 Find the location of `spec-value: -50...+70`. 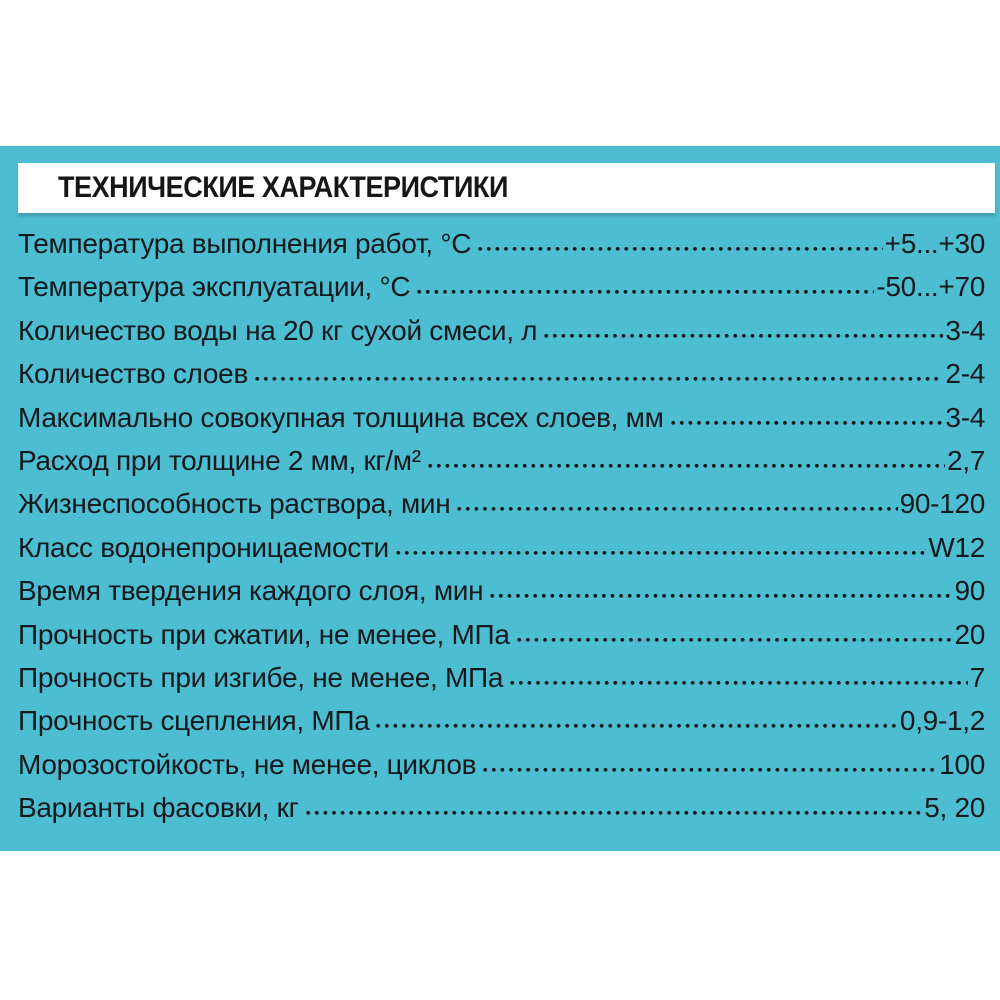

spec-value: -50...+70 is located at coordinates (930, 287).